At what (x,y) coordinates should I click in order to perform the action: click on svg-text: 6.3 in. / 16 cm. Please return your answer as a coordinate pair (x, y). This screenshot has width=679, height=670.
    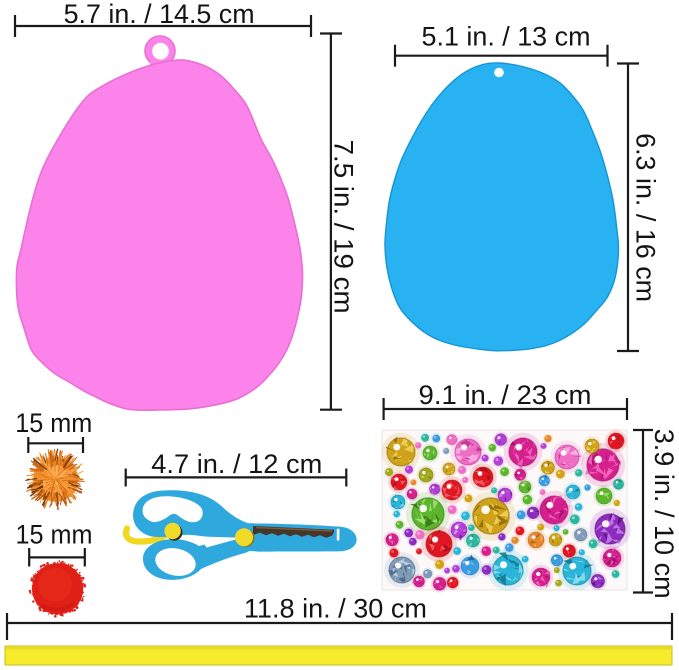
    Looking at the image, I should click on (646, 217).